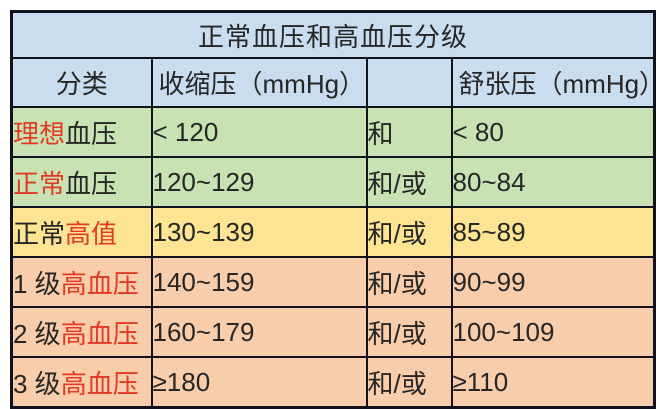  I want to click on systolic-cell: ≥180, so click(259, 382).